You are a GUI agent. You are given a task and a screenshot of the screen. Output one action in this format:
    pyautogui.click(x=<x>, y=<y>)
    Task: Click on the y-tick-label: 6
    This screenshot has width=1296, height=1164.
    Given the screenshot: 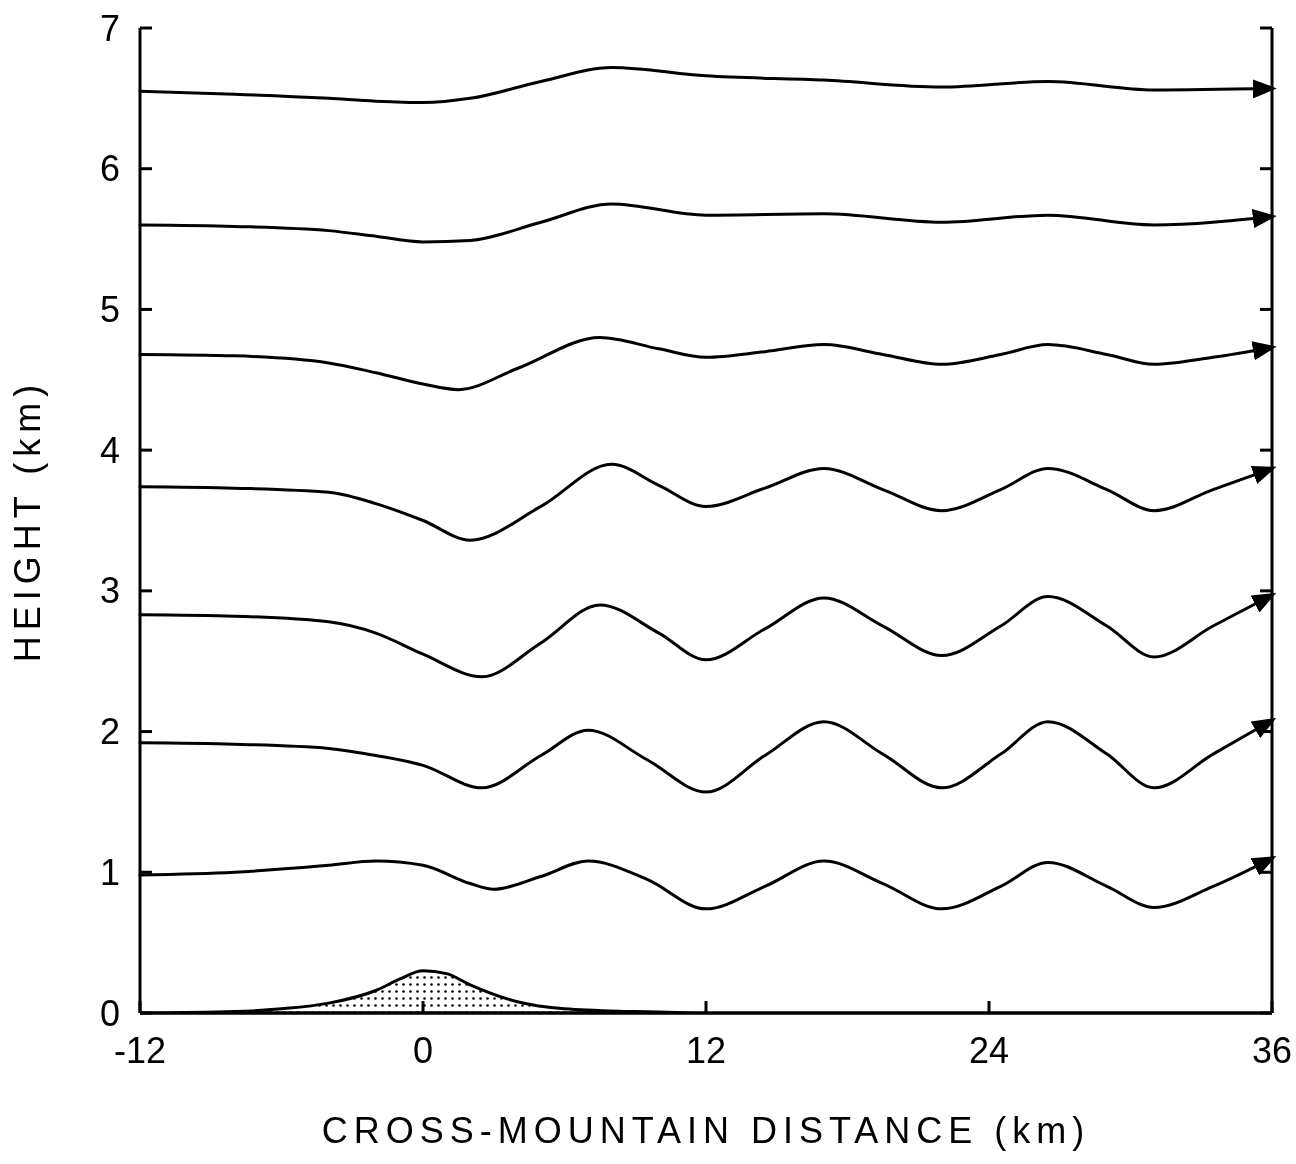 What is the action you would take?
    pyautogui.click(x=110, y=169)
    